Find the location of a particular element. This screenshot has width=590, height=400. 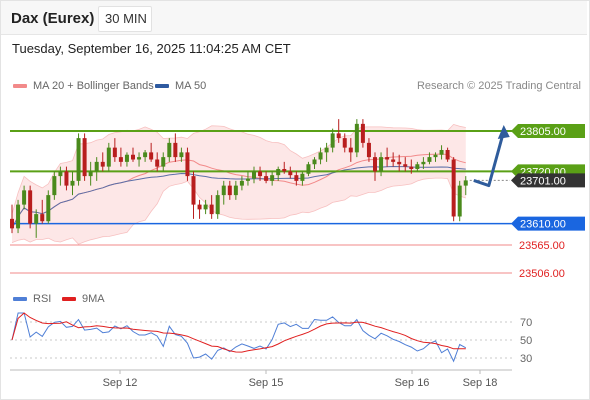

legend-bollinger-label: MA 20 + Bollinger Bands is located at coordinates (93, 86).